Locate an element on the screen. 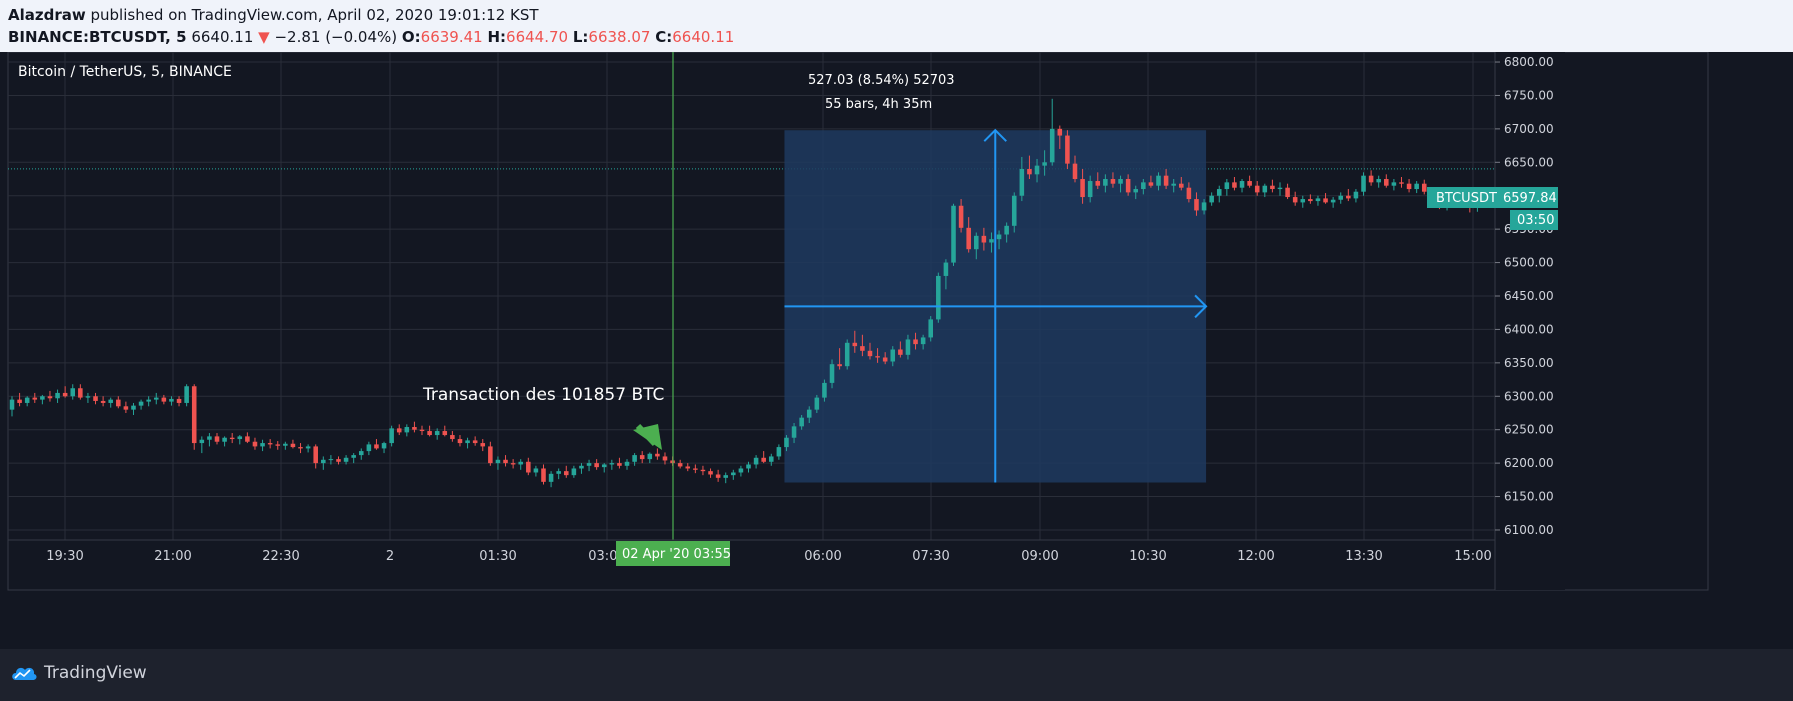 Image resolution: width=1793 pixels, height=701 pixels. y-tick-label: 6750.00 is located at coordinates (1529, 95).